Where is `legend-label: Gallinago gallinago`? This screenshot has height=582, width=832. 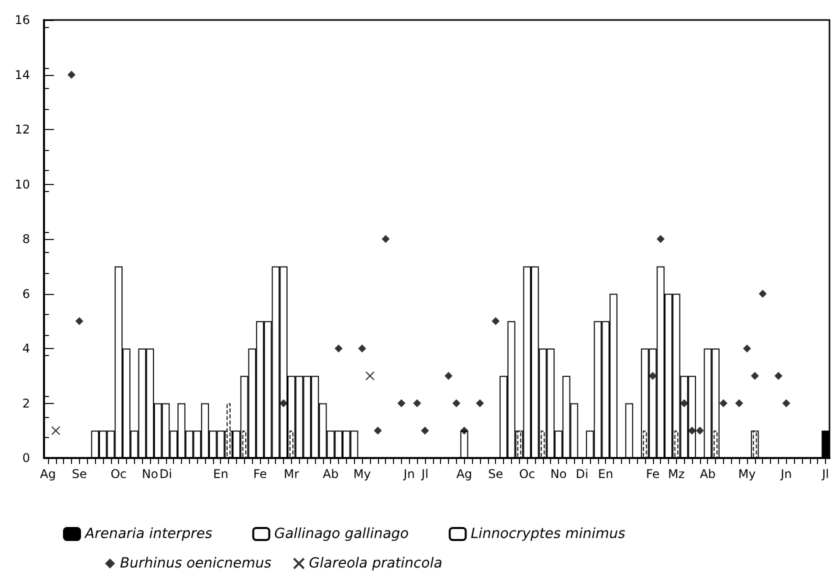
legend-label: Gallinago gallinago is located at coordinates (341, 534).